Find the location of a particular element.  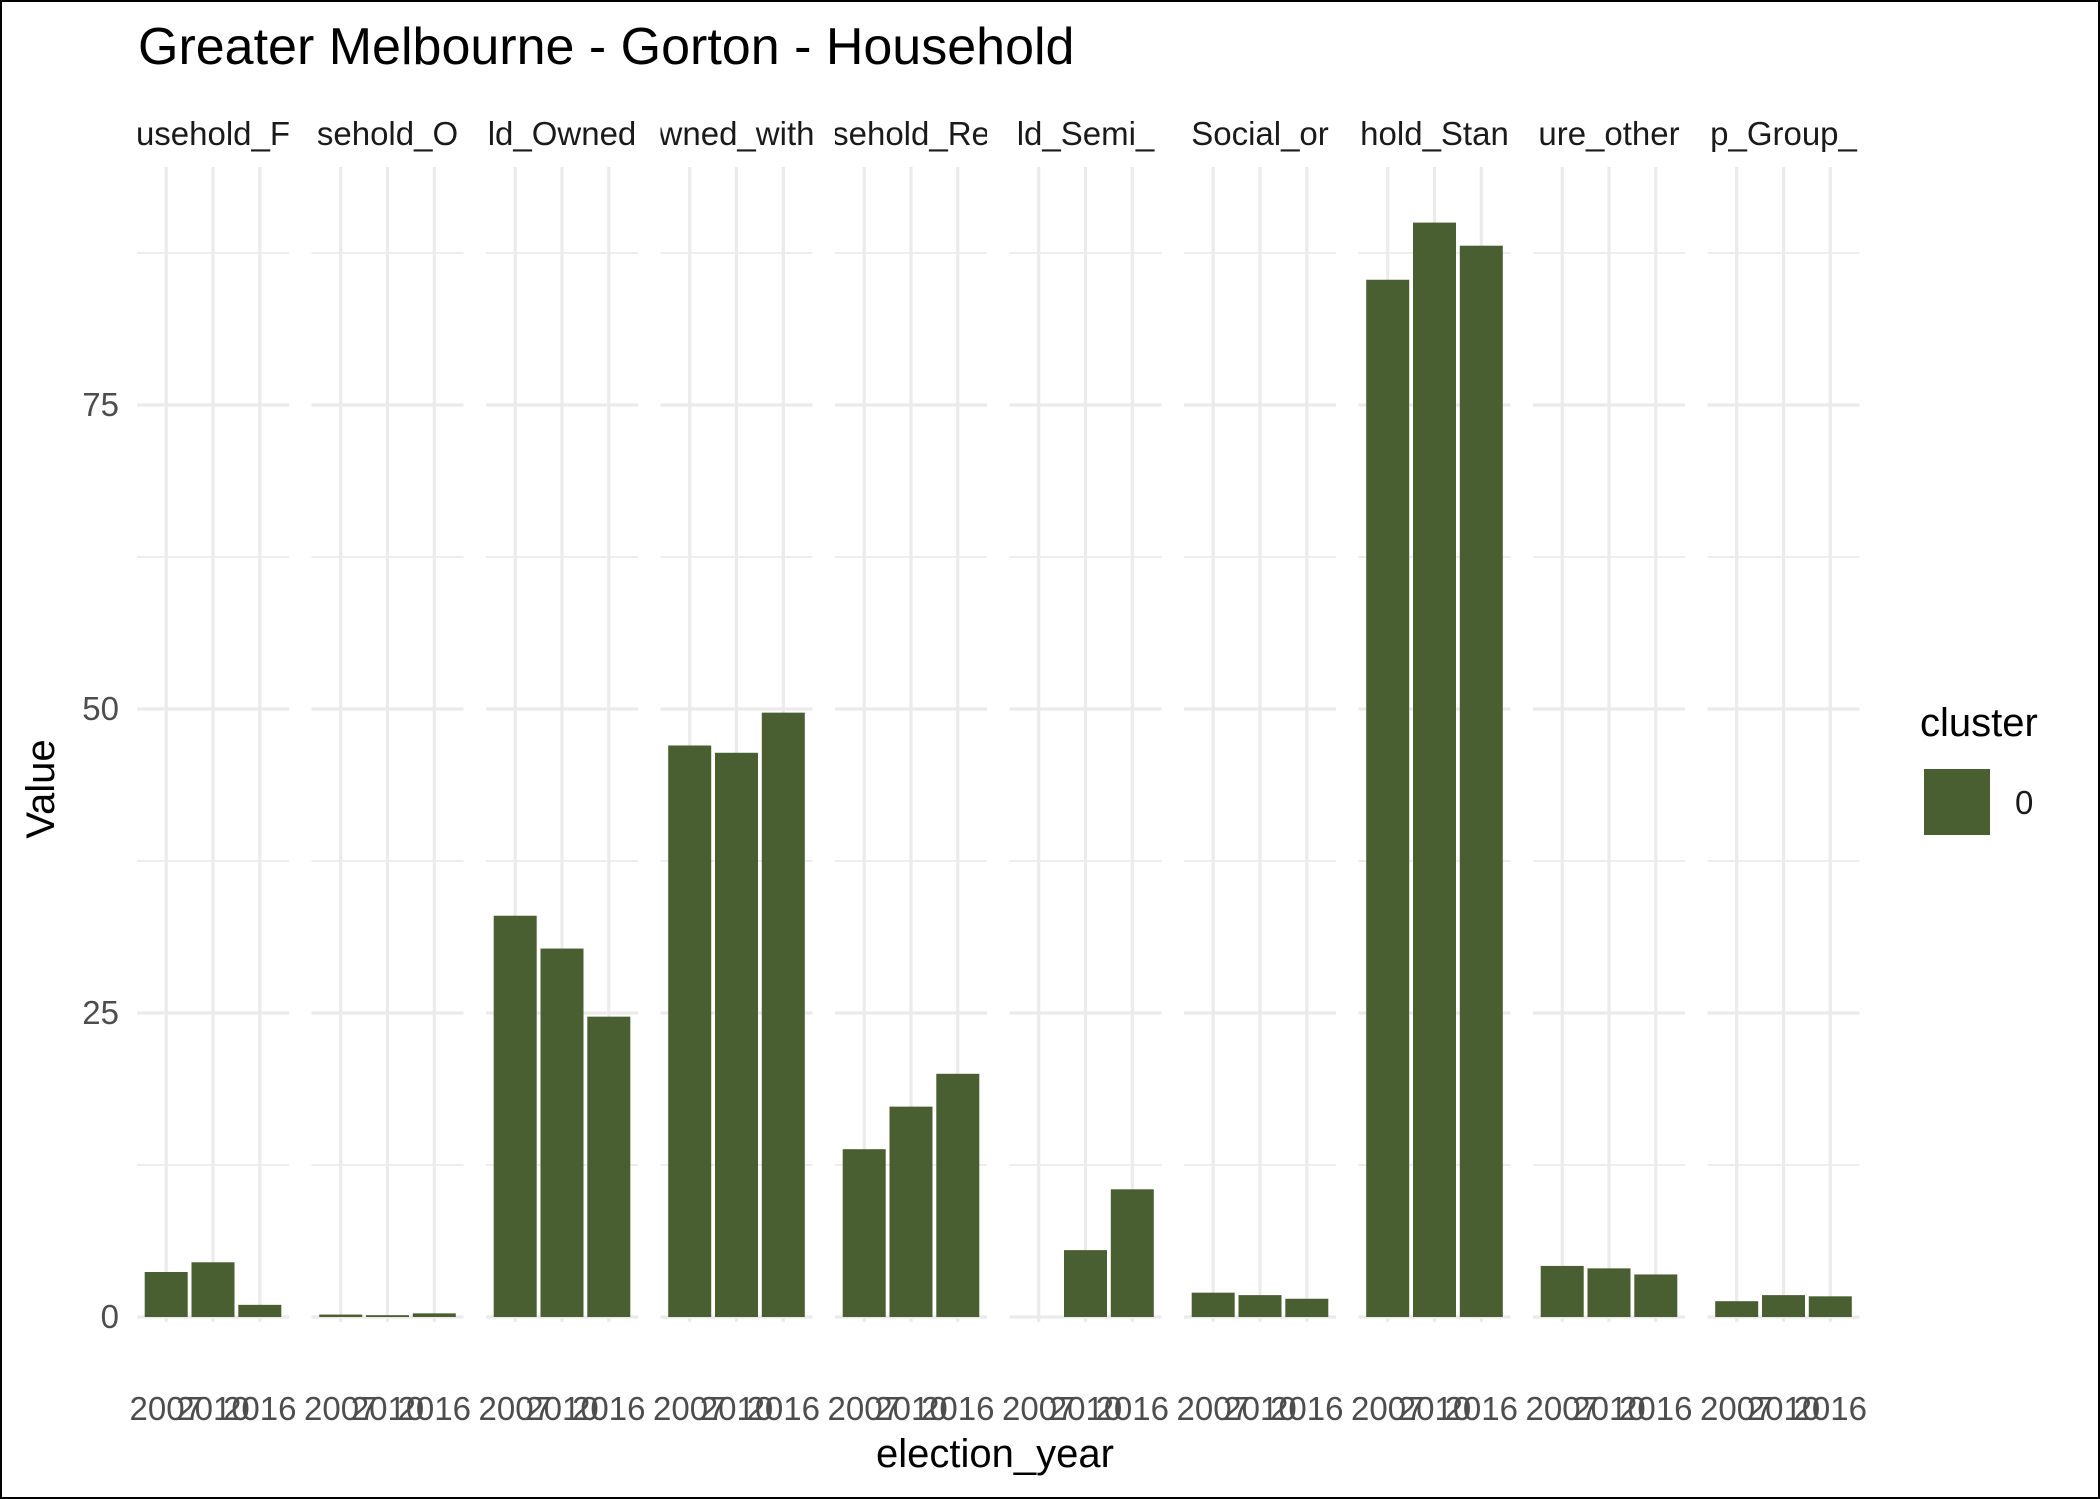

bar-p_Group_-2016 is located at coordinates (1830, 1306).